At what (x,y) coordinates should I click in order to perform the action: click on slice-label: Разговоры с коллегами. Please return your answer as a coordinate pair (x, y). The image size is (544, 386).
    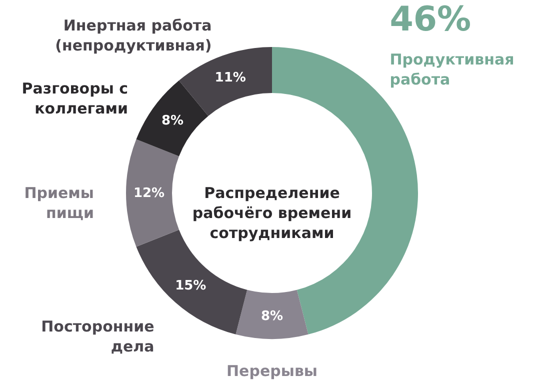
    Looking at the image, I should click on (75, 98).